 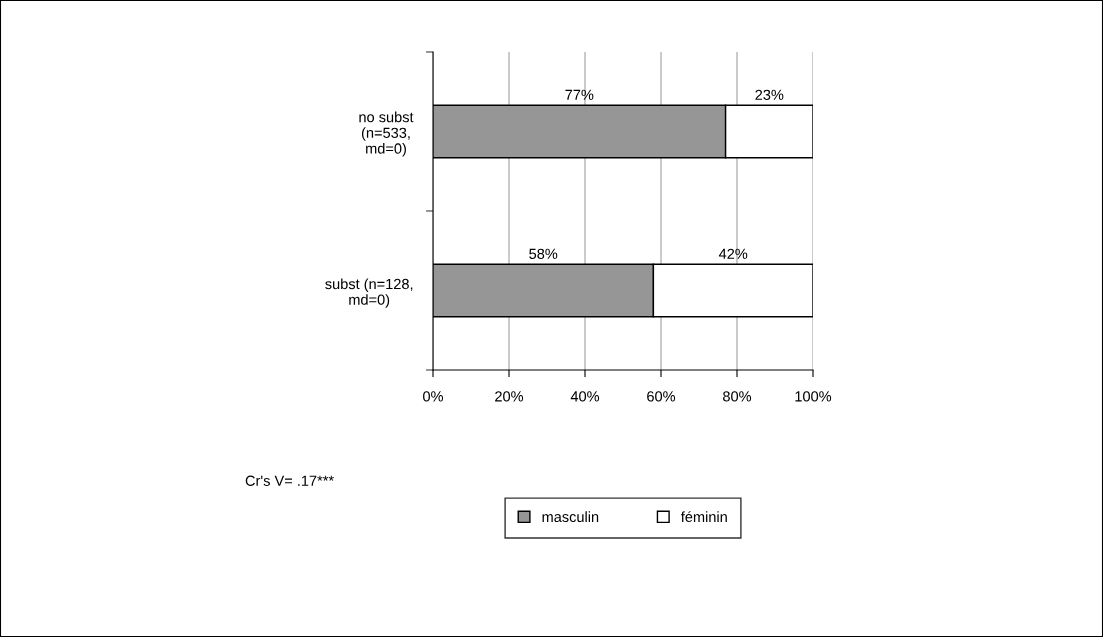 What do you see at coordinates (579, 94) in the screenshot?
I see `data-label: 77%` at bounding box center [579, 94].